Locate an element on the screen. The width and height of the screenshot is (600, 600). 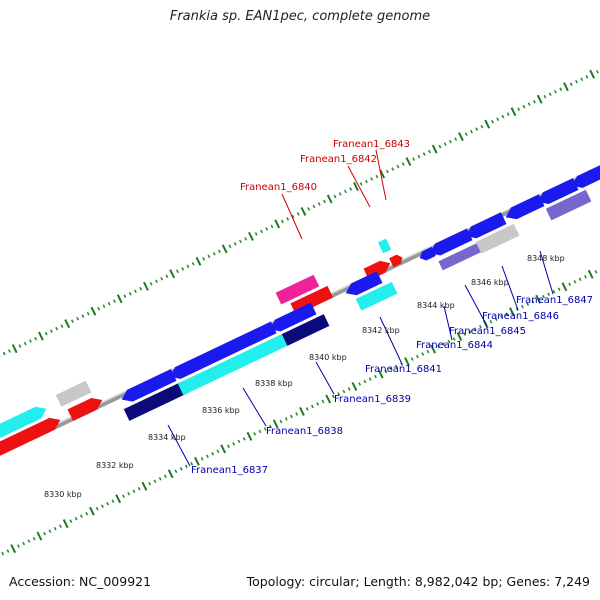
tick-label-8340-kbp: 8340 kbp is located at coordinates (328, 357).